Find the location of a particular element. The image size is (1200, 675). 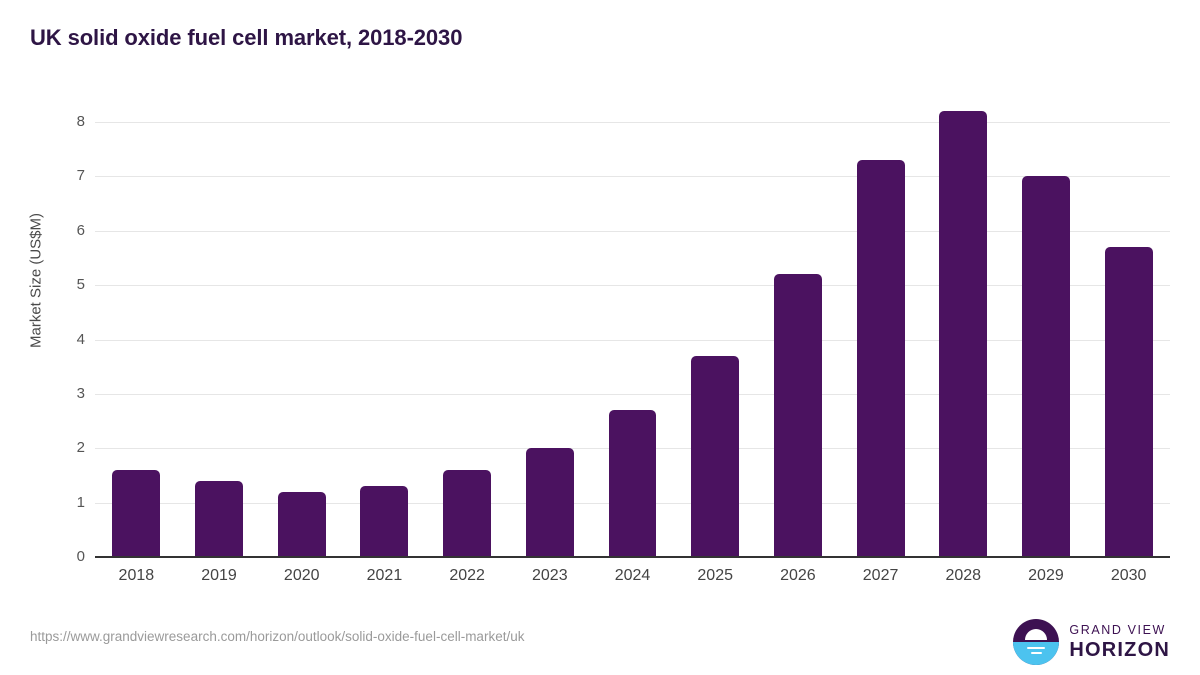

bar-2020 is located at coordinates (301, 524).